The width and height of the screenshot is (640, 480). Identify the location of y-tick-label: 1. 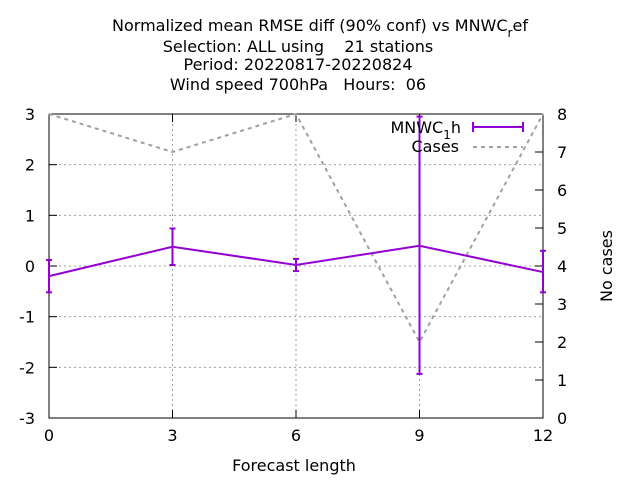
(30, 215).